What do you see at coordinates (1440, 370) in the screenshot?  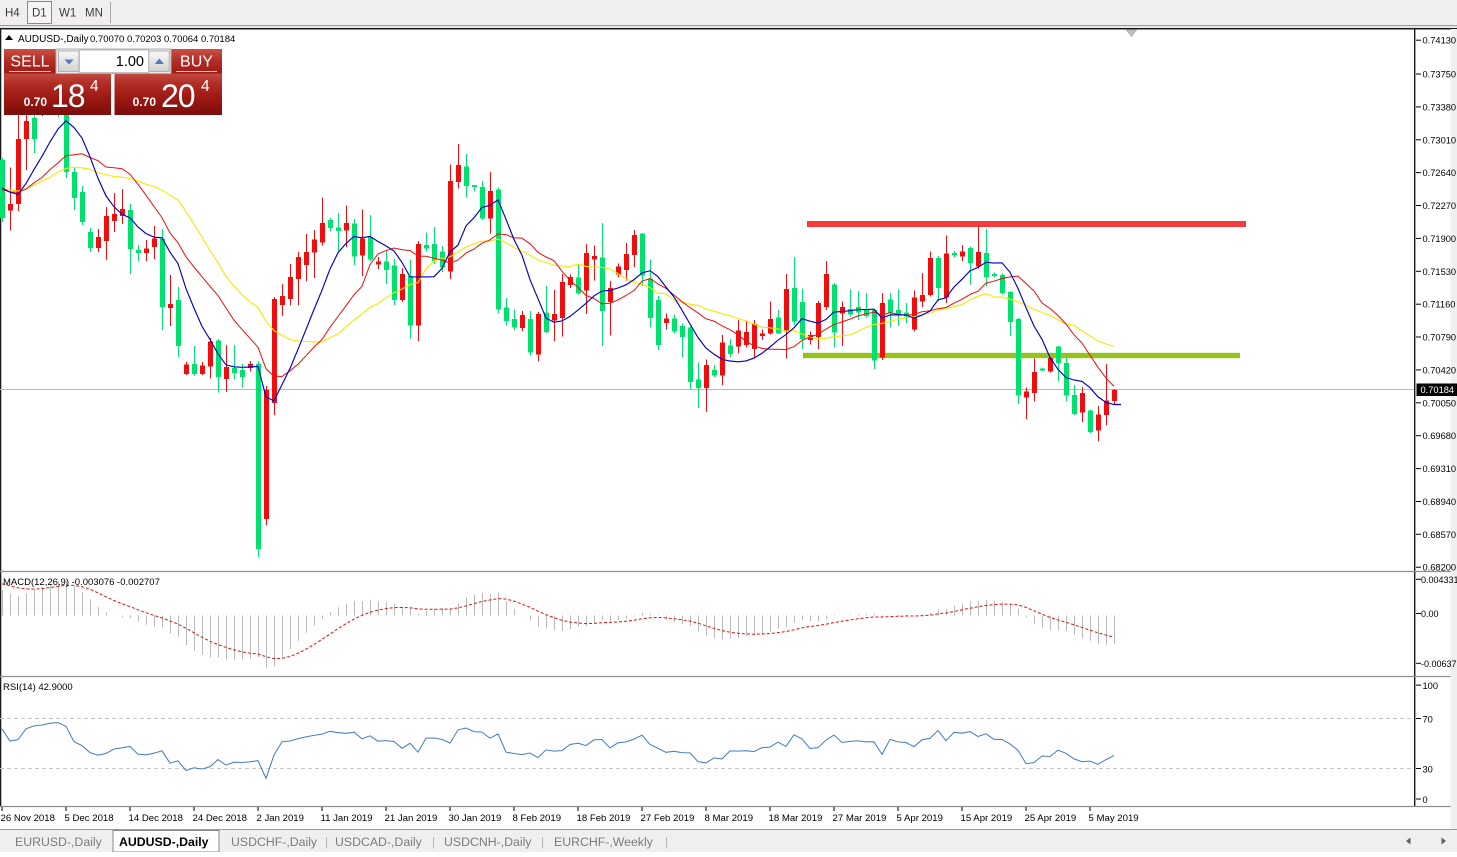 I see `svg-text: 0.70420` at bounding box center [1440, 370].